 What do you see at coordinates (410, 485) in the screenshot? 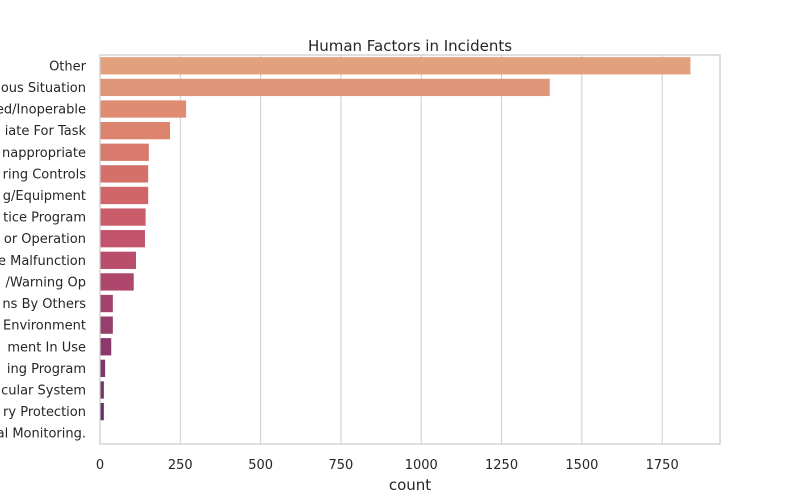
I see `x-axis-label: count` at bounding box center [410, 485].